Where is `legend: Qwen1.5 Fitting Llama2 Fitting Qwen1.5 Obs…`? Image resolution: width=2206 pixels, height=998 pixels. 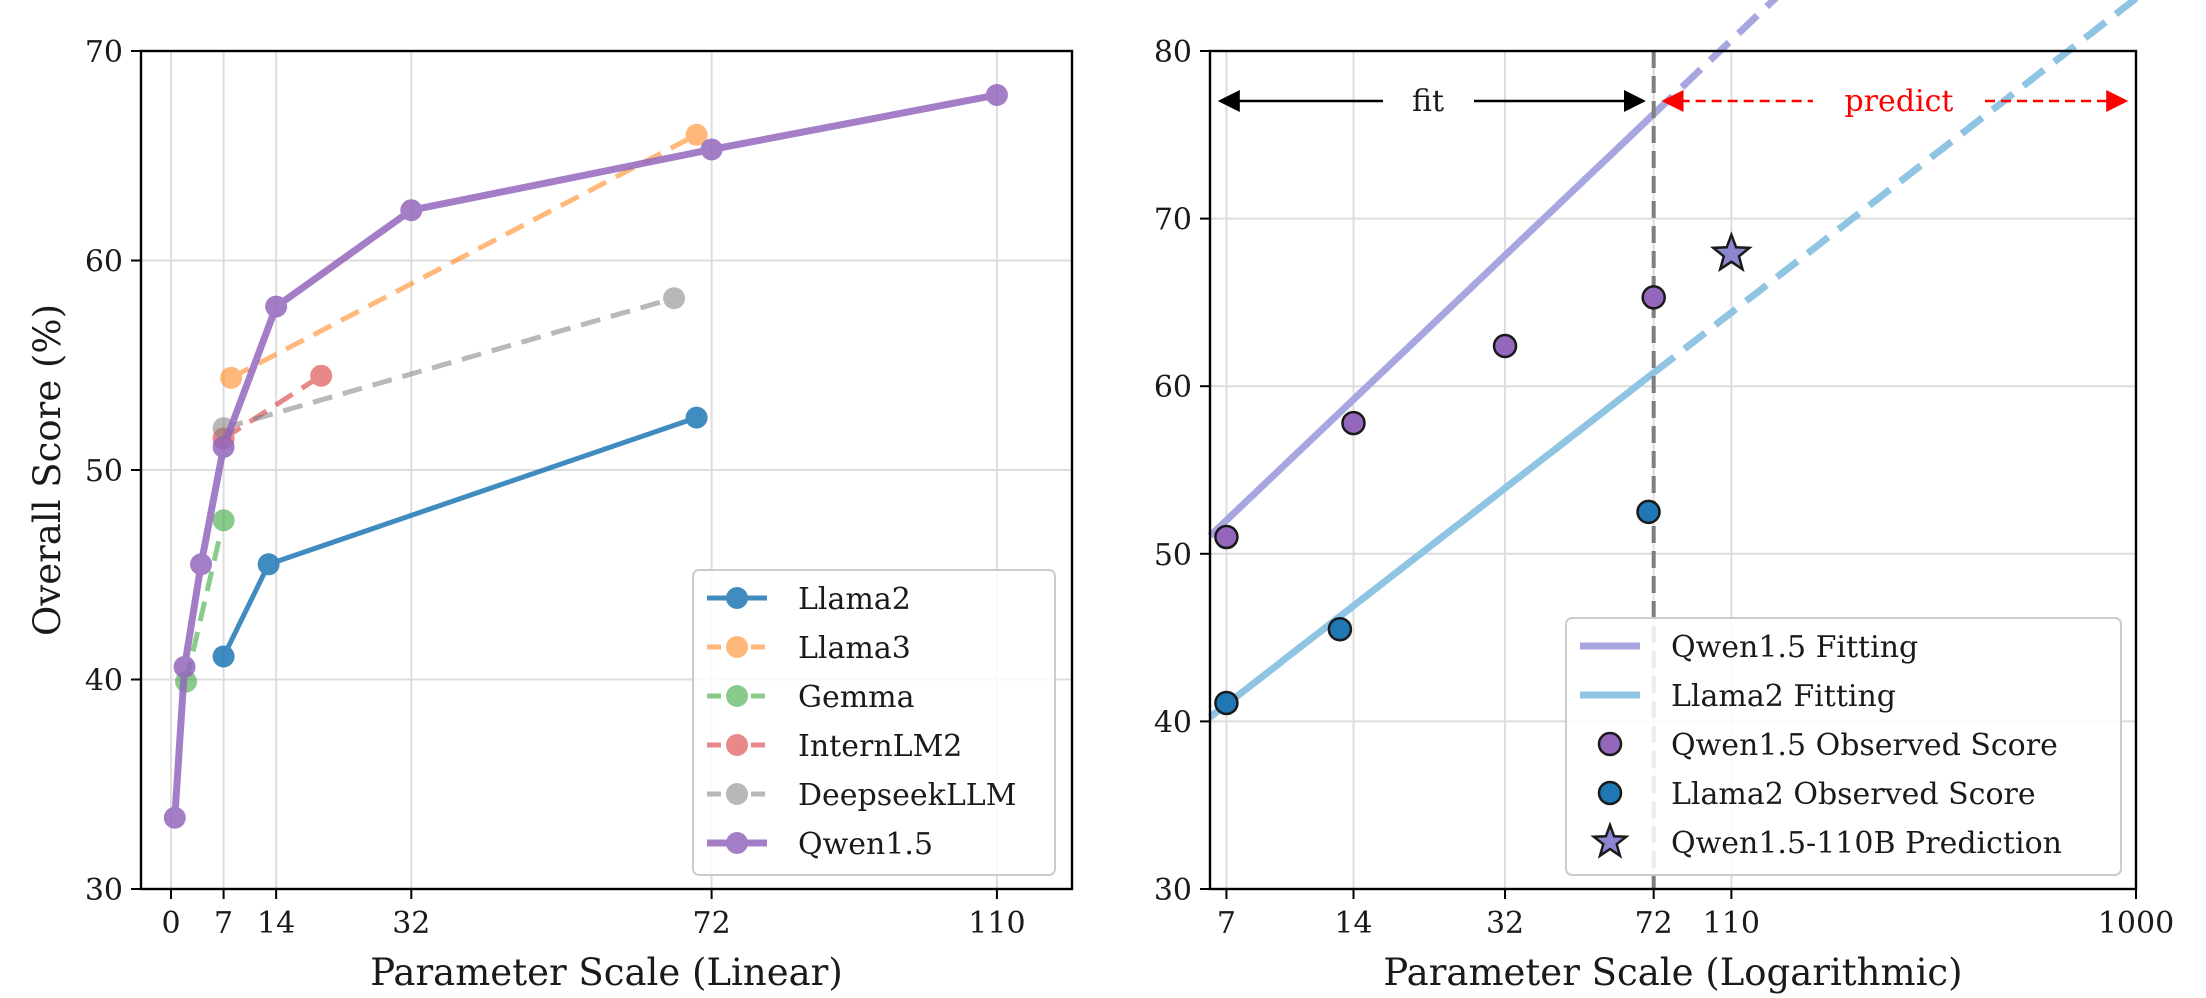 legend: Qwen1.5 Fitting Llama2 Fitting Qwen1.5 Obs… is located at coordinates (1843, 746).